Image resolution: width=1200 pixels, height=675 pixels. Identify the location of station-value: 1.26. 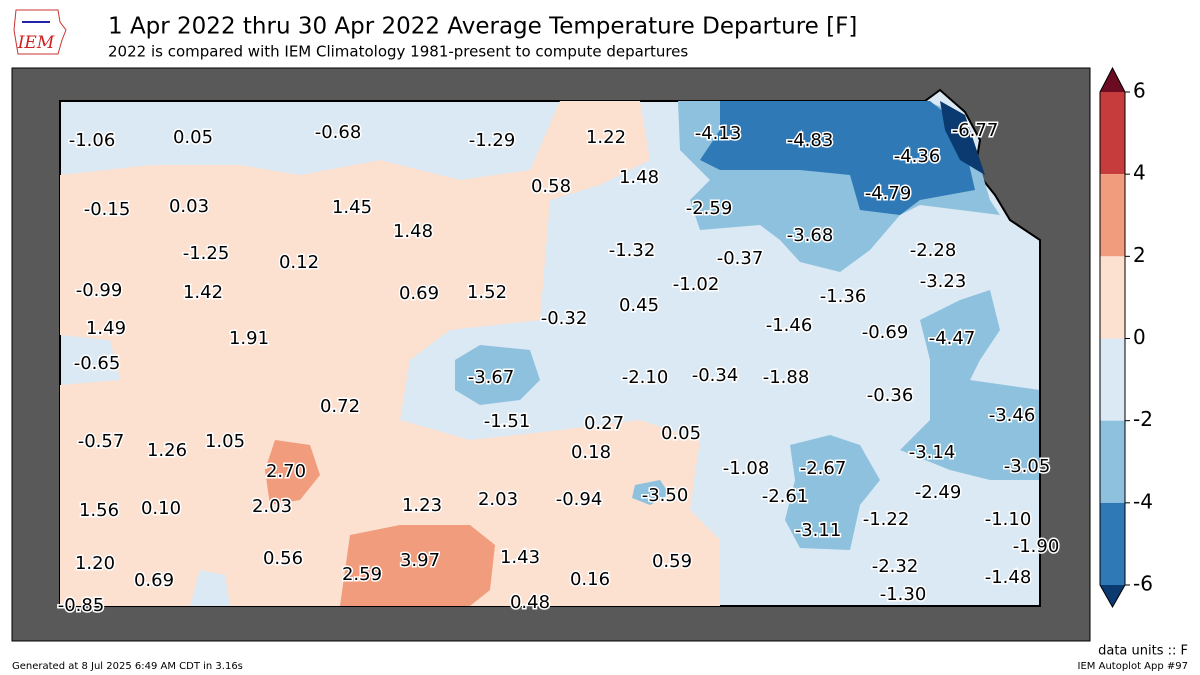
(167, 450).